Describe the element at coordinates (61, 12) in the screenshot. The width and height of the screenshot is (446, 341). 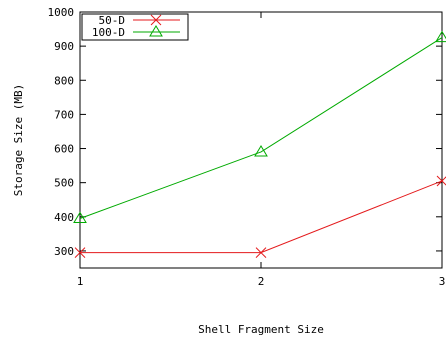
I see `y-tick-label: 1000` at that location.